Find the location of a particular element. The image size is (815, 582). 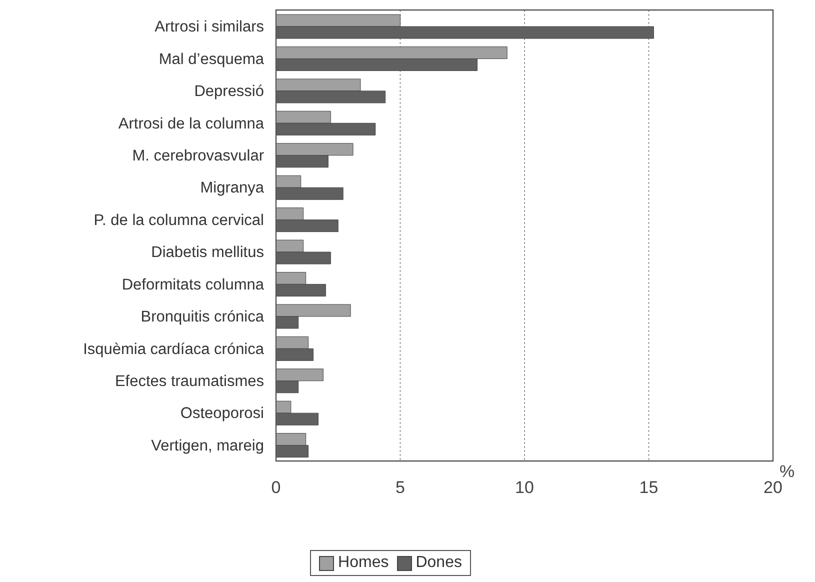

y-tick-label: M. cerebrovasvular is located at coordinates (198, 155).